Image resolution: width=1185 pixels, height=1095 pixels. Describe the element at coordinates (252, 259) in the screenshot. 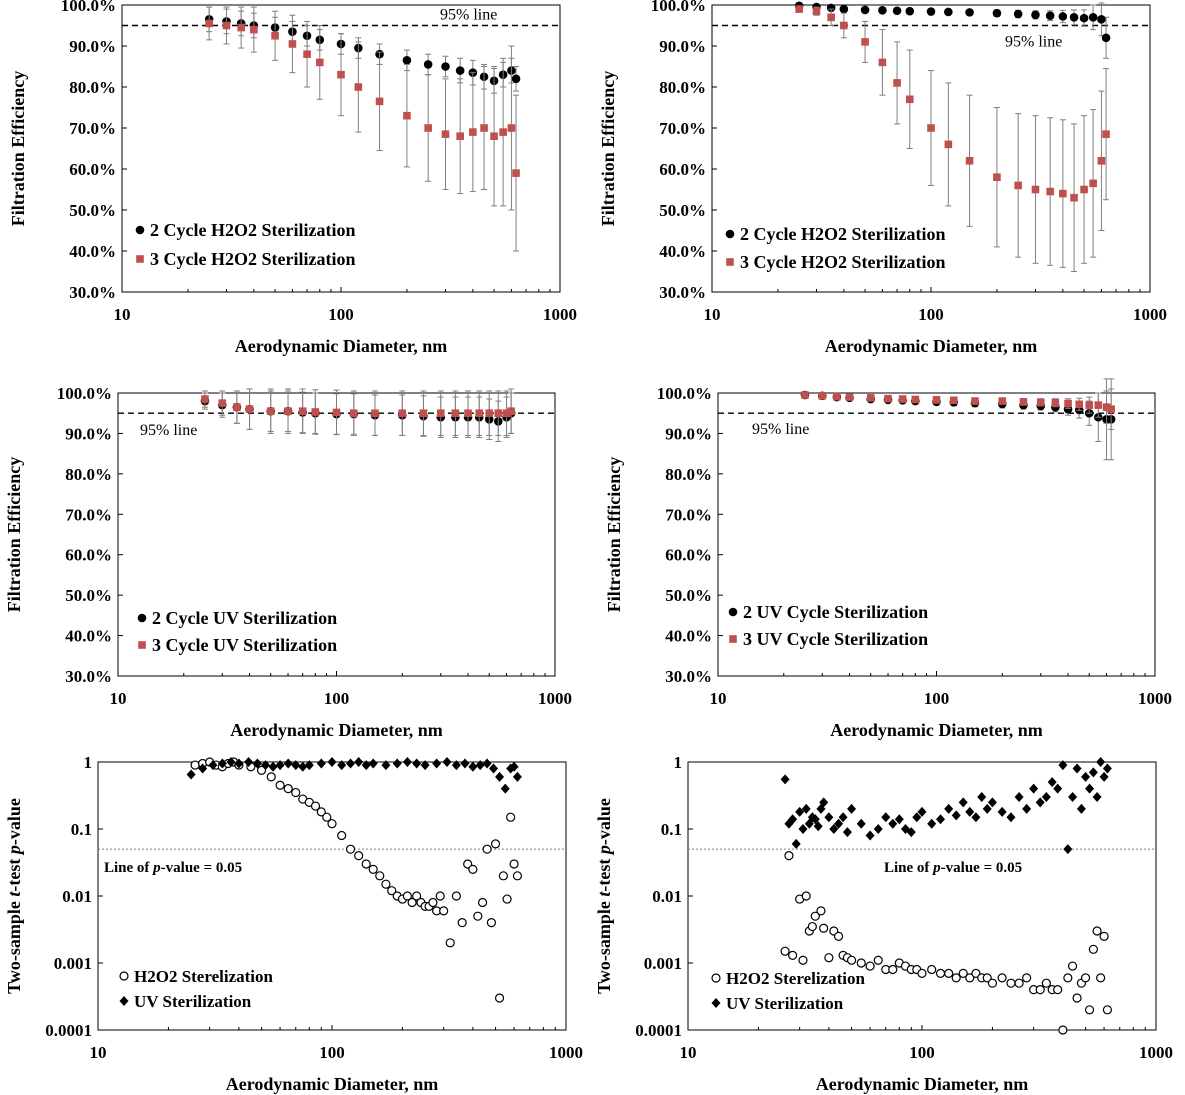

I see `legend-label: 3 Cycle H2O2 Sterilization` at that location.